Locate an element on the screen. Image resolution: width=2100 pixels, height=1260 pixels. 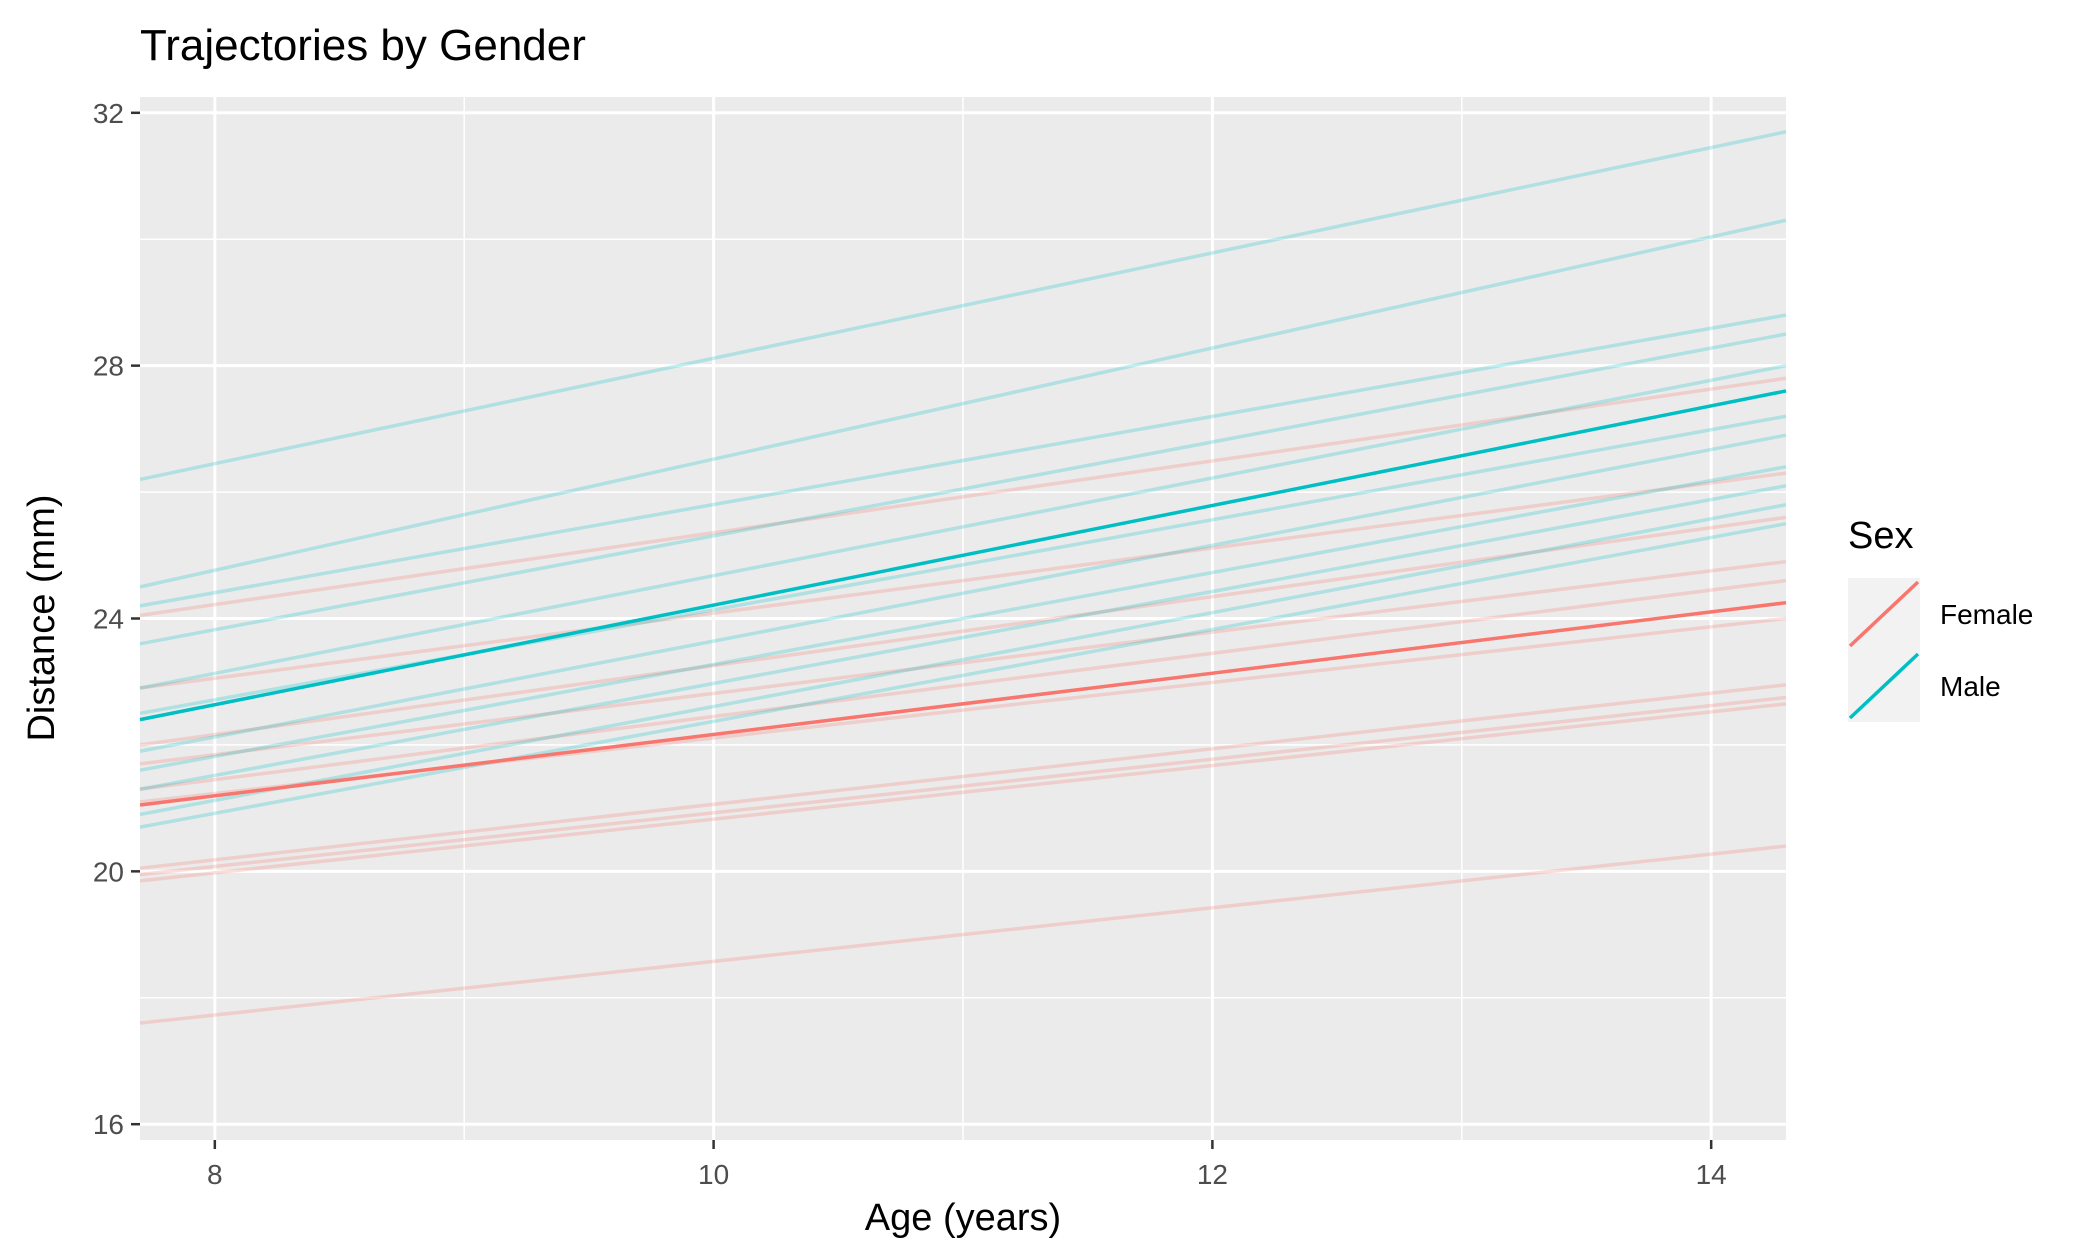
y-tick-label: 28 is located at coordinates (108, 366).